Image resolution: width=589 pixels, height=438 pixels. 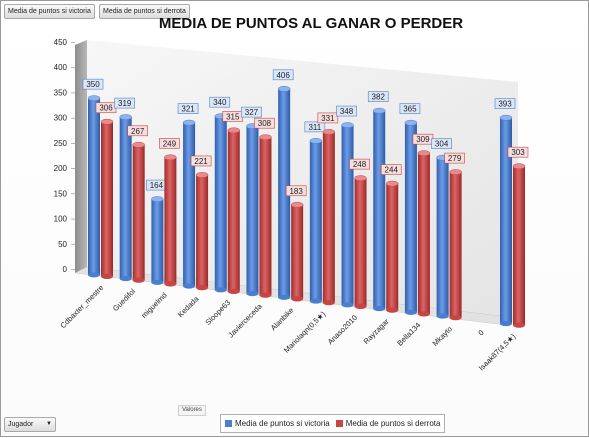 What do you see at coordinates (62, 244) in the screenshot?
I see `y-tick-label: 50` at bounding box center [62, 244].